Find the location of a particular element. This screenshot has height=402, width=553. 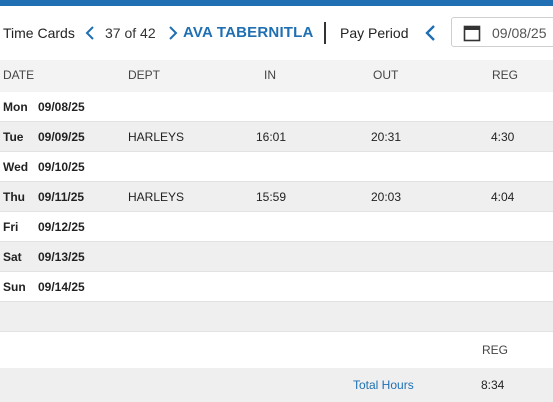

date-cell: 09/08/25 is located at coordinates (61, 107).